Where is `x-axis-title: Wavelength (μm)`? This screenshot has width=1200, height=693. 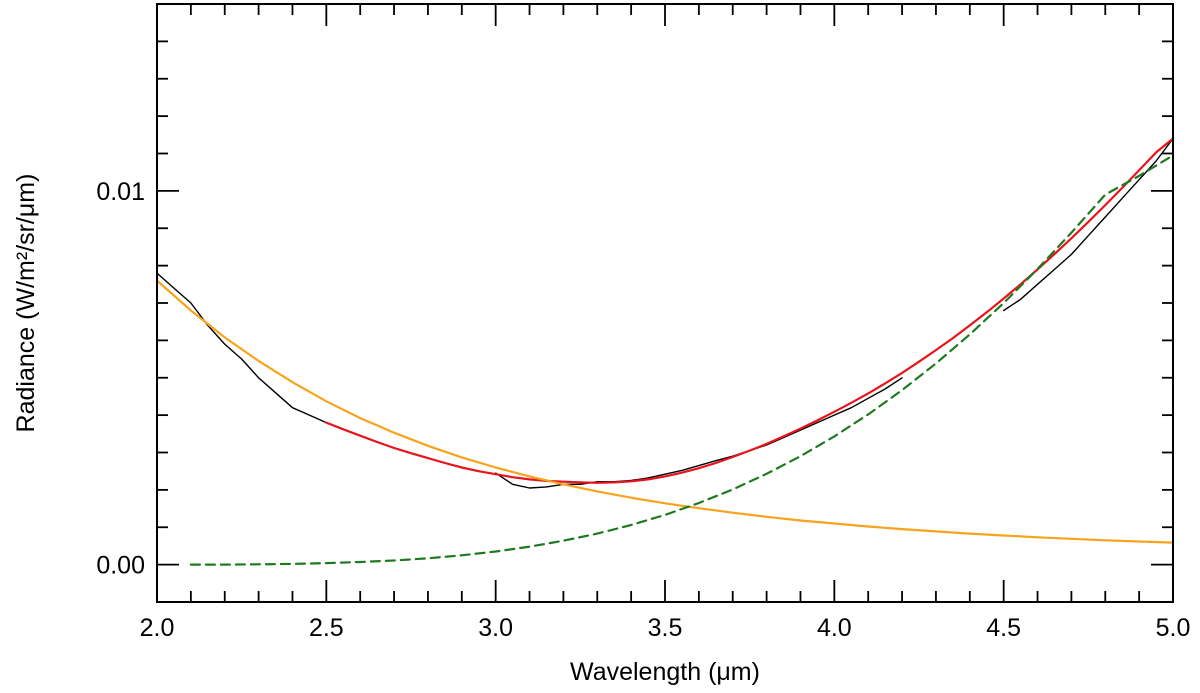
x-axis-title: Wavelength (μm) is located at coordinates (665, 672).